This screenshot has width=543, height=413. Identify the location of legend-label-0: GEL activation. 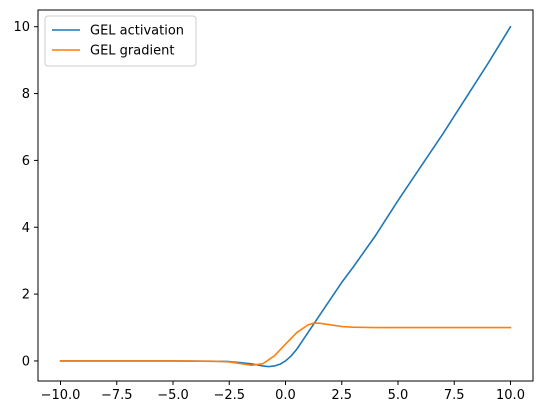
(137, 31).